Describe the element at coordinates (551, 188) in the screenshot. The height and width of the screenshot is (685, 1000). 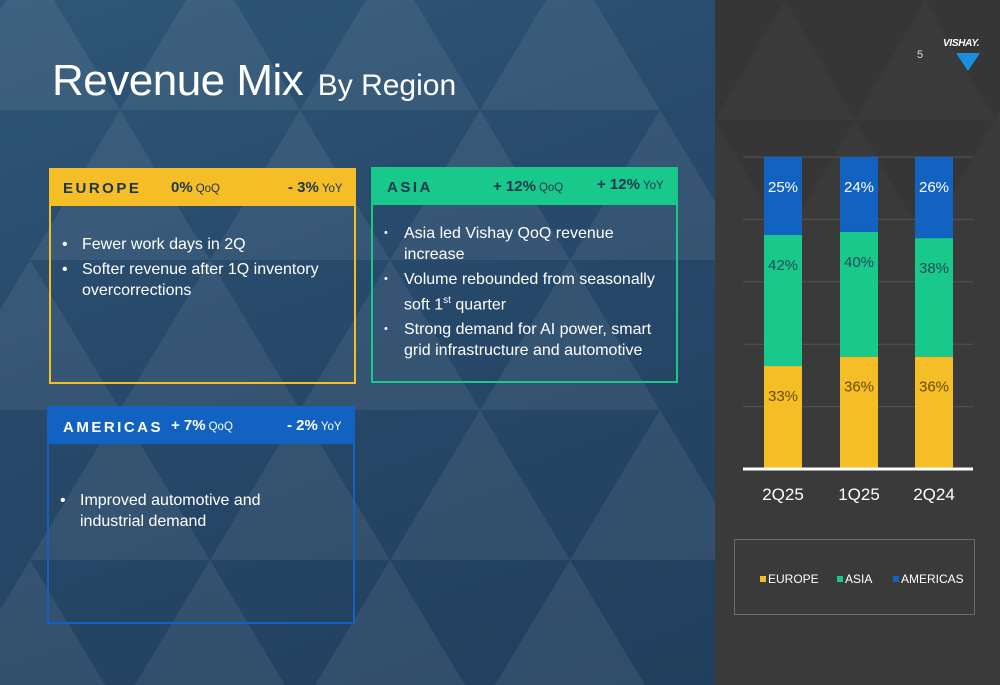
I see `asia-qoq-unit: QoQ` at that location.